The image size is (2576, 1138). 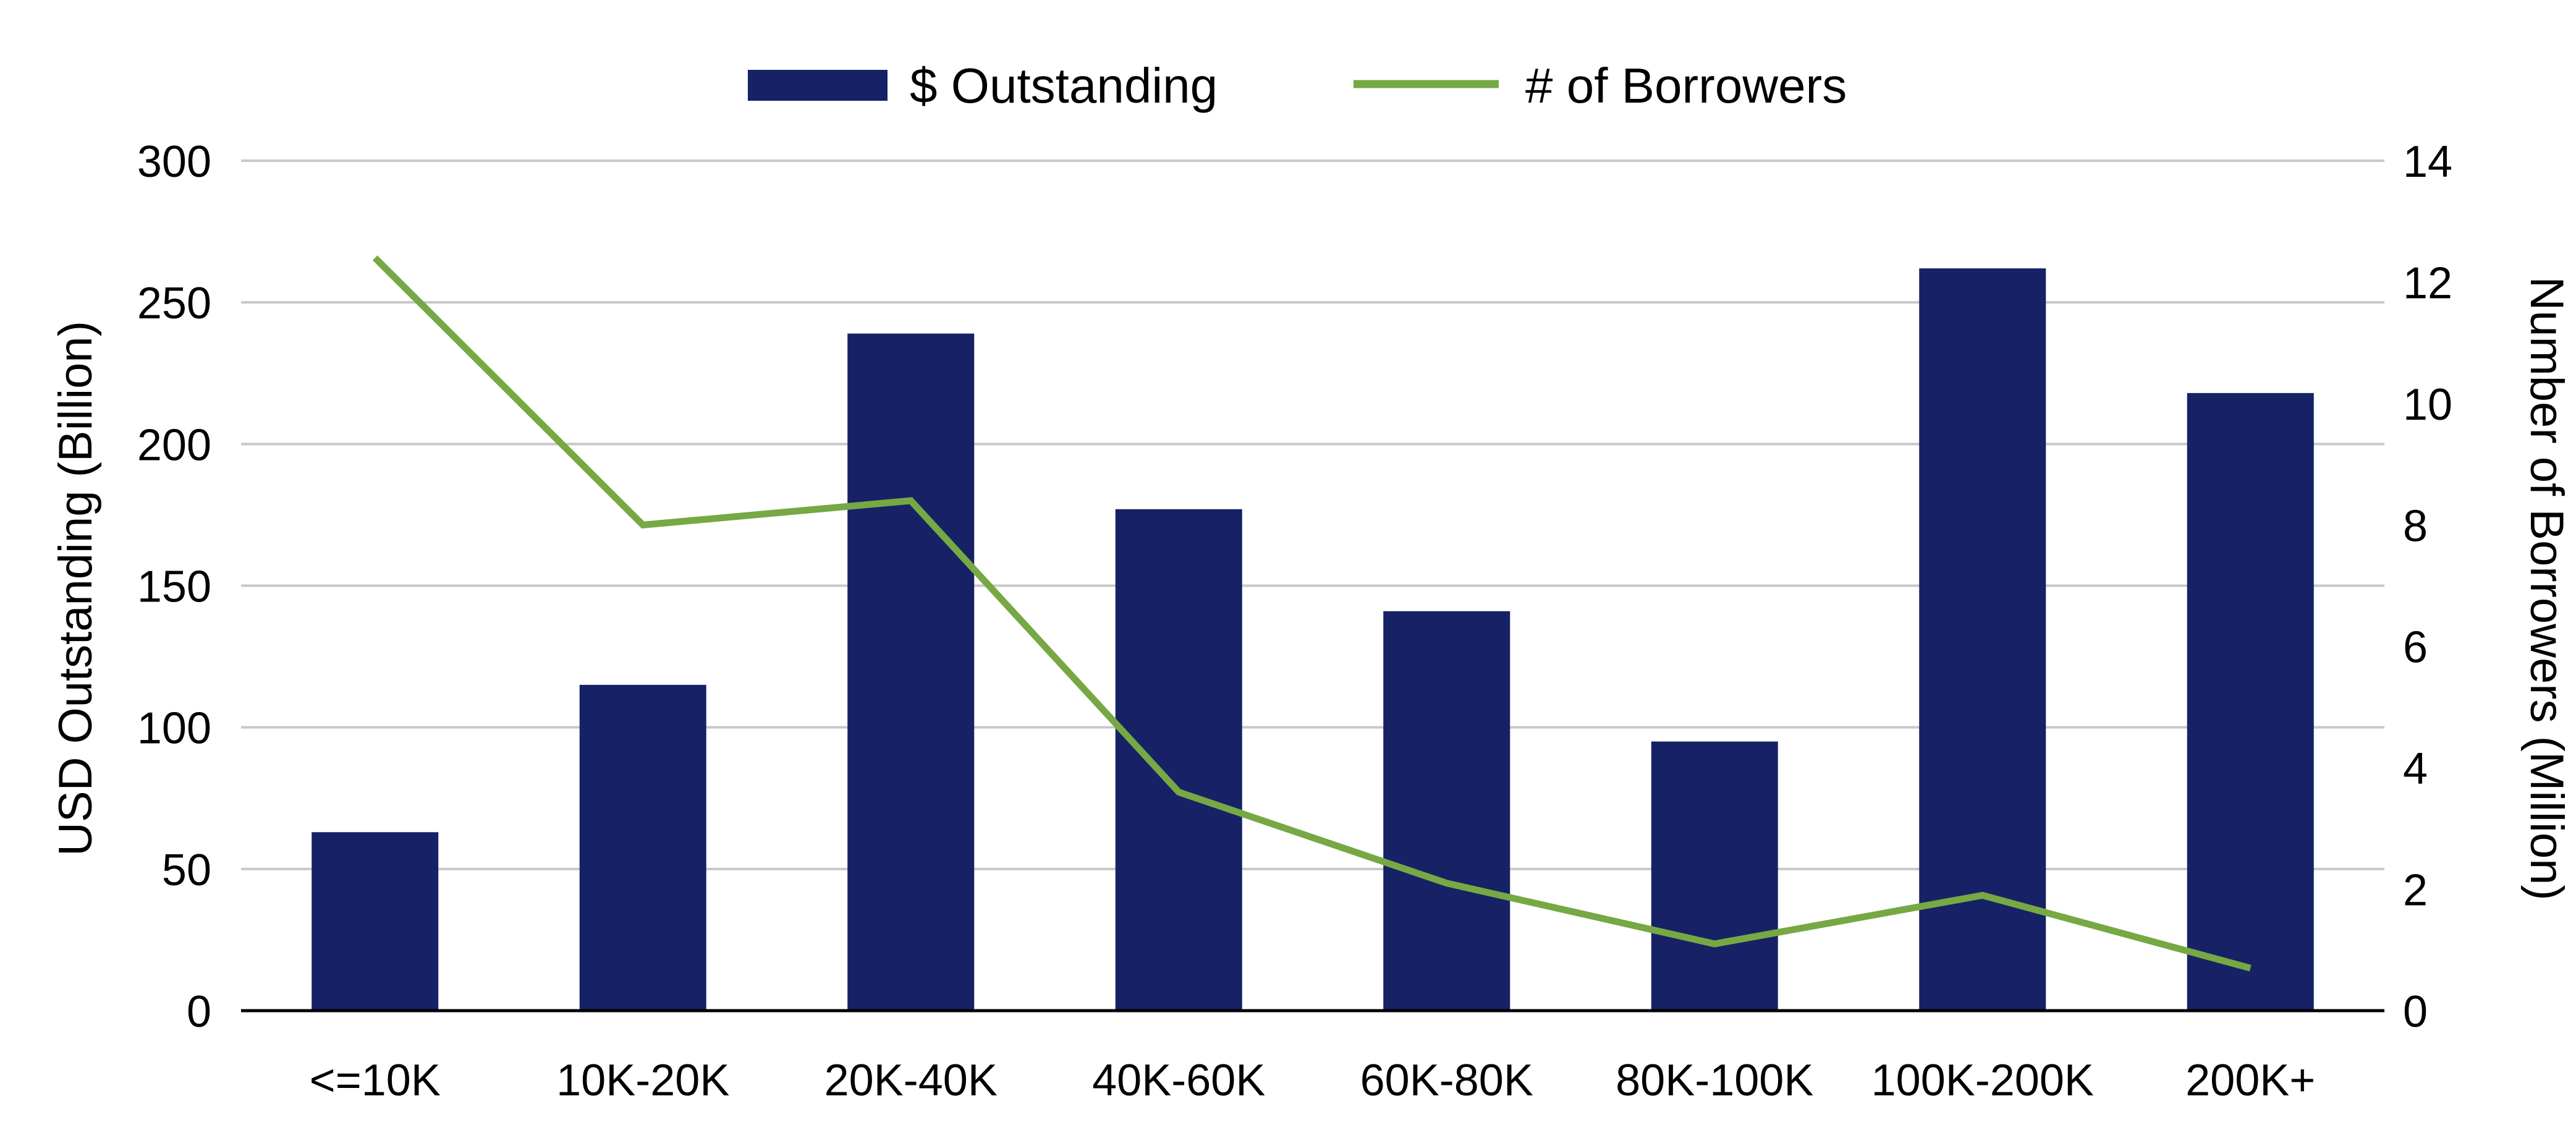 What do you see at coordinates (2415, 769) in the screenshot?
I see `right-tick-label: 4` at bounding box center [2415, 769].